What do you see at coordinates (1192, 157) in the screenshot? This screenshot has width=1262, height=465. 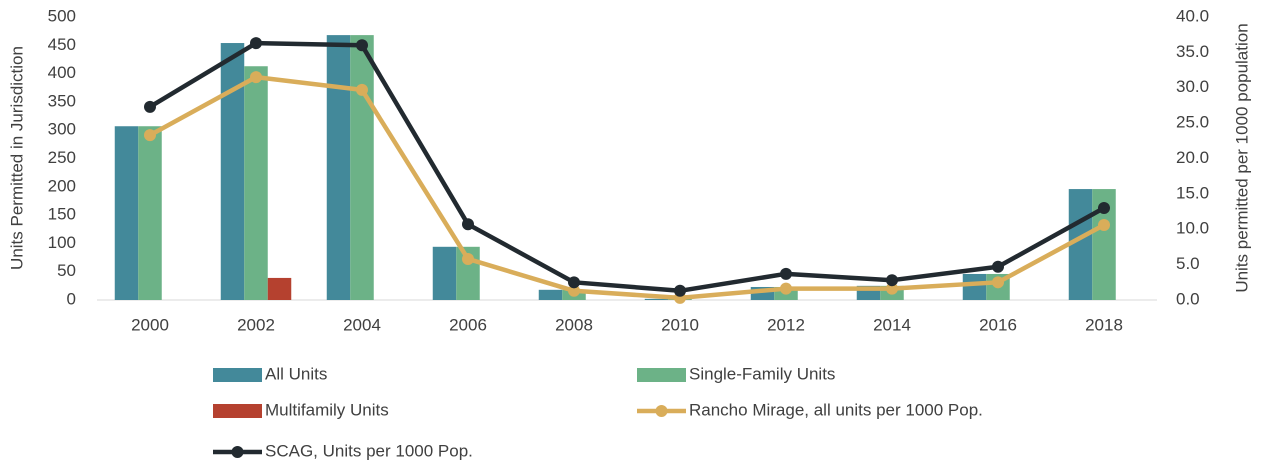 I see `y2-tick-label: 20.0` at bounding box center [1192, 157].